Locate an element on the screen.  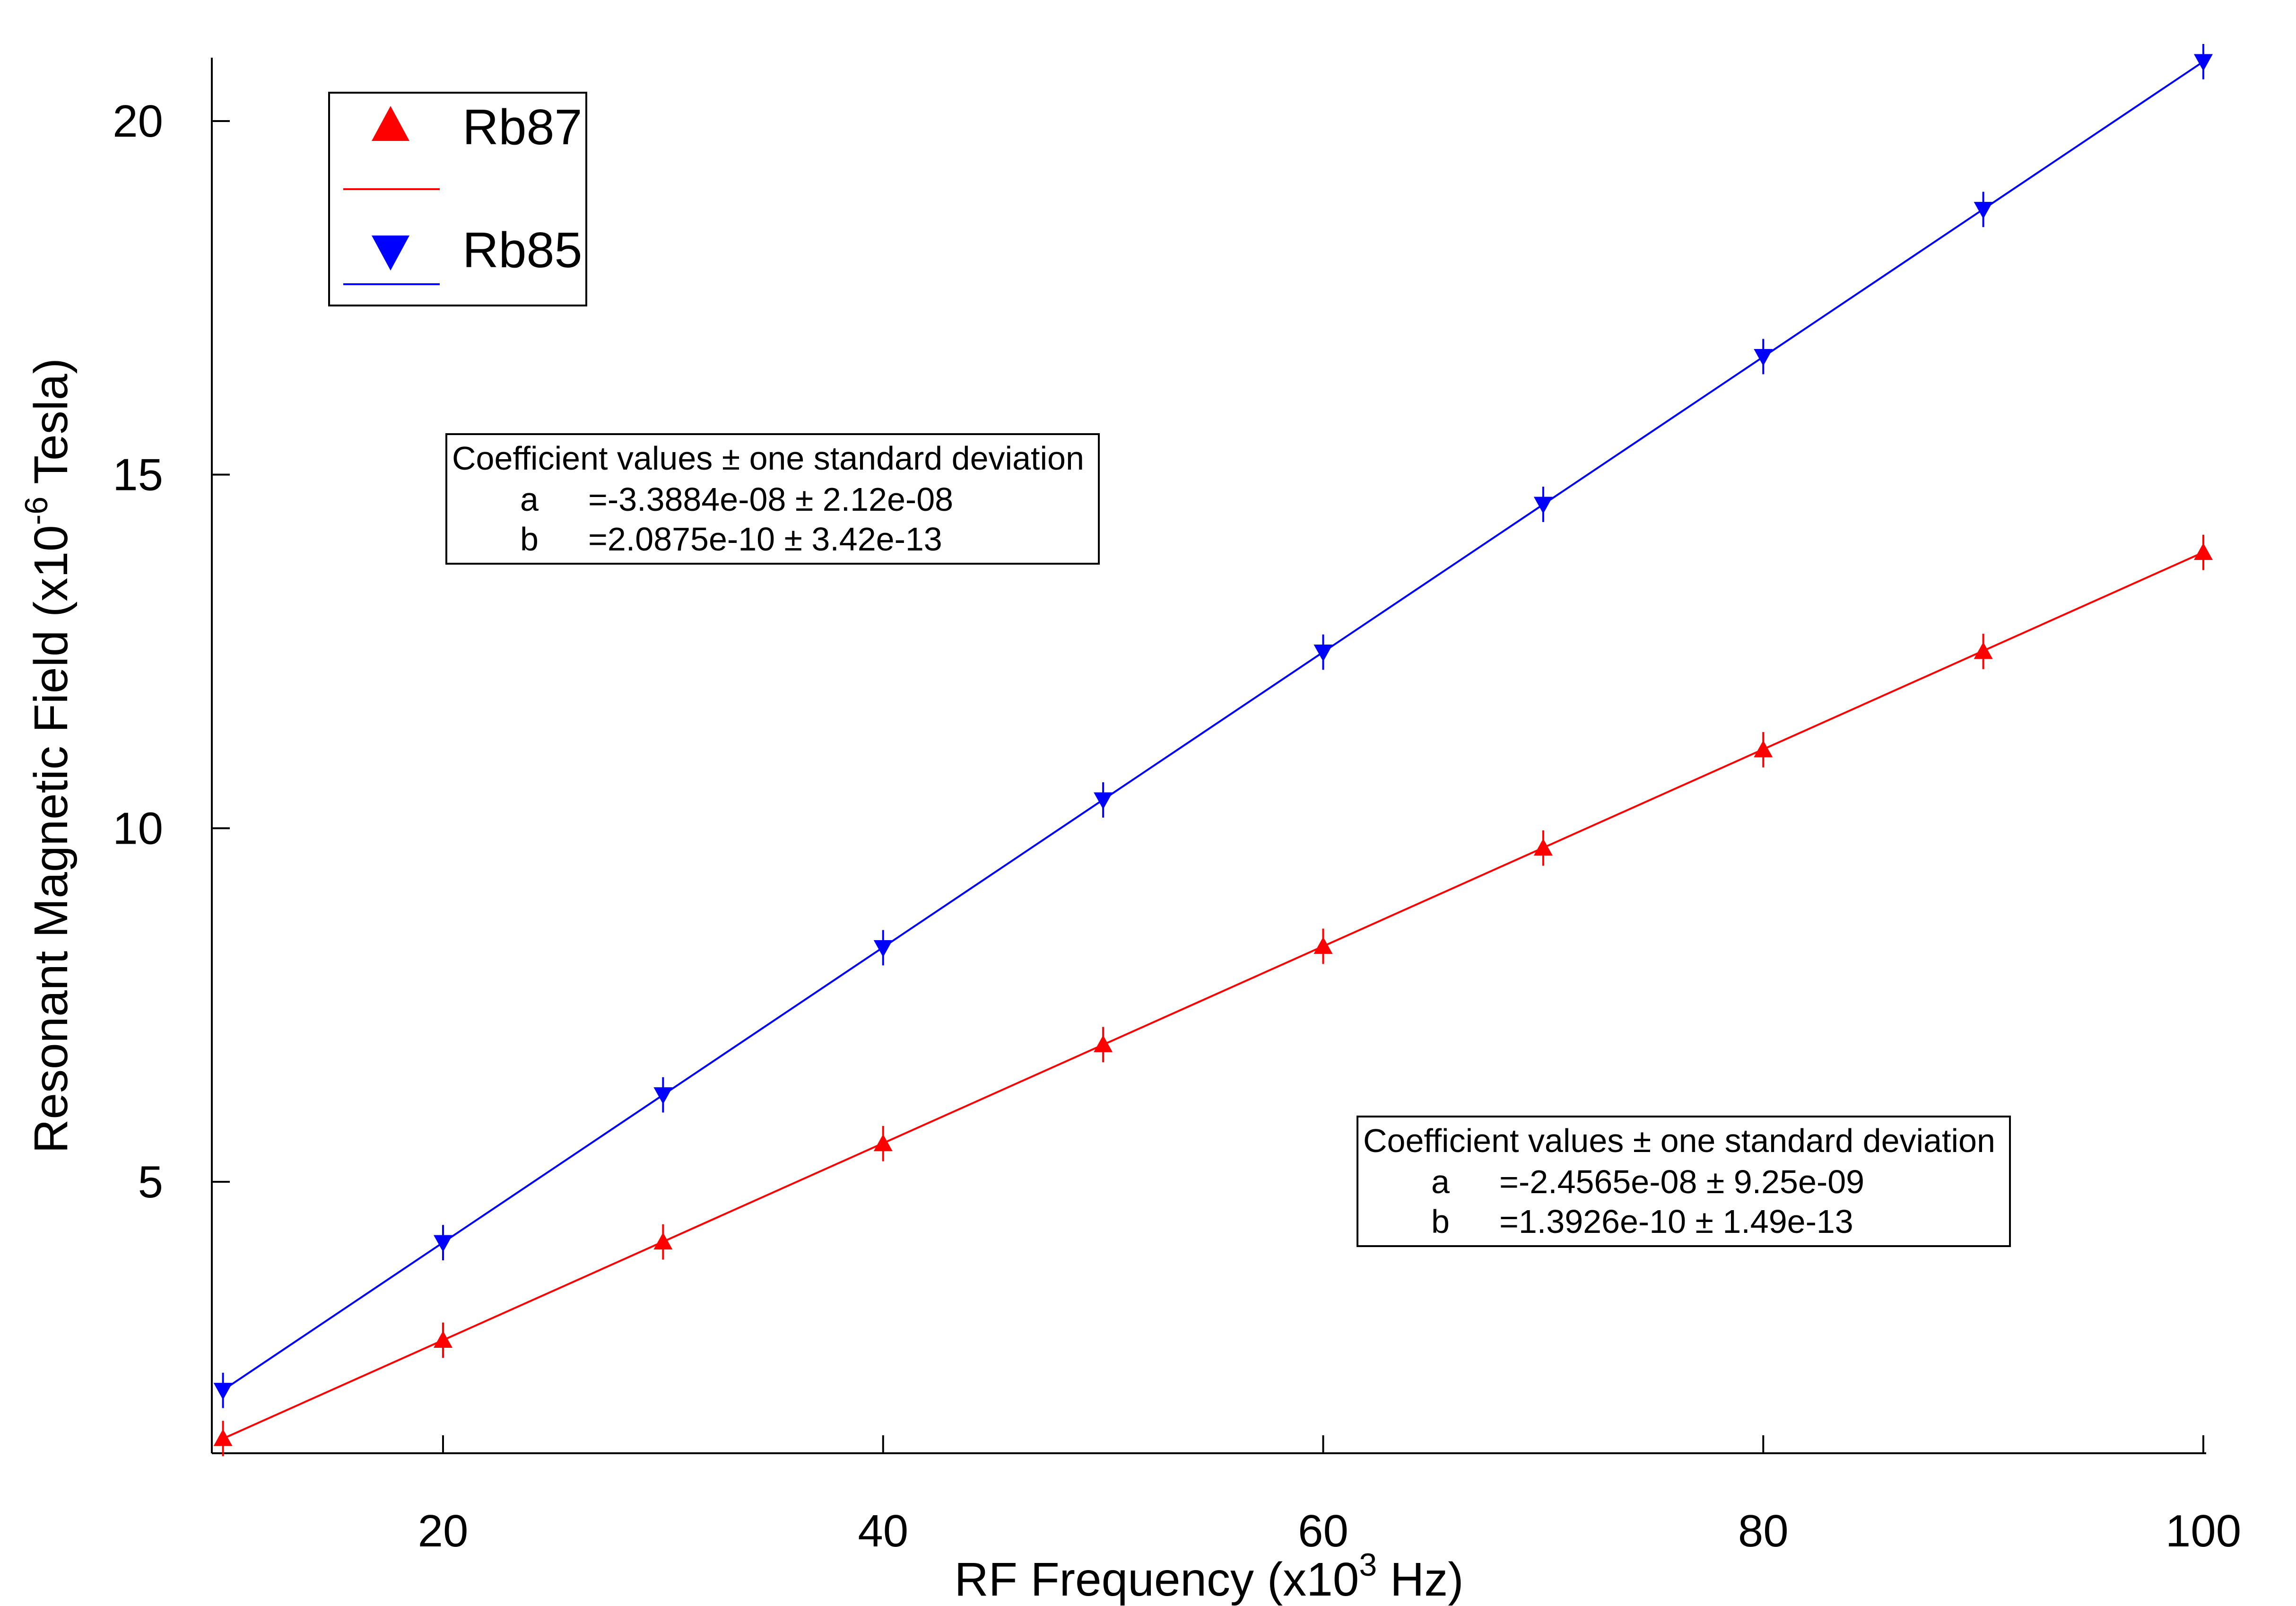
legend-rb85-marker is located at coordinates (391, 253).